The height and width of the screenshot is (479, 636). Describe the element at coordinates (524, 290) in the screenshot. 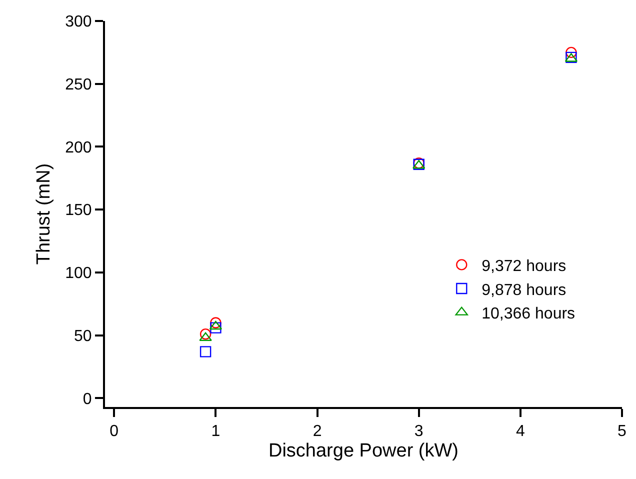

I see `legend-label: 9,878 hours` at that location.